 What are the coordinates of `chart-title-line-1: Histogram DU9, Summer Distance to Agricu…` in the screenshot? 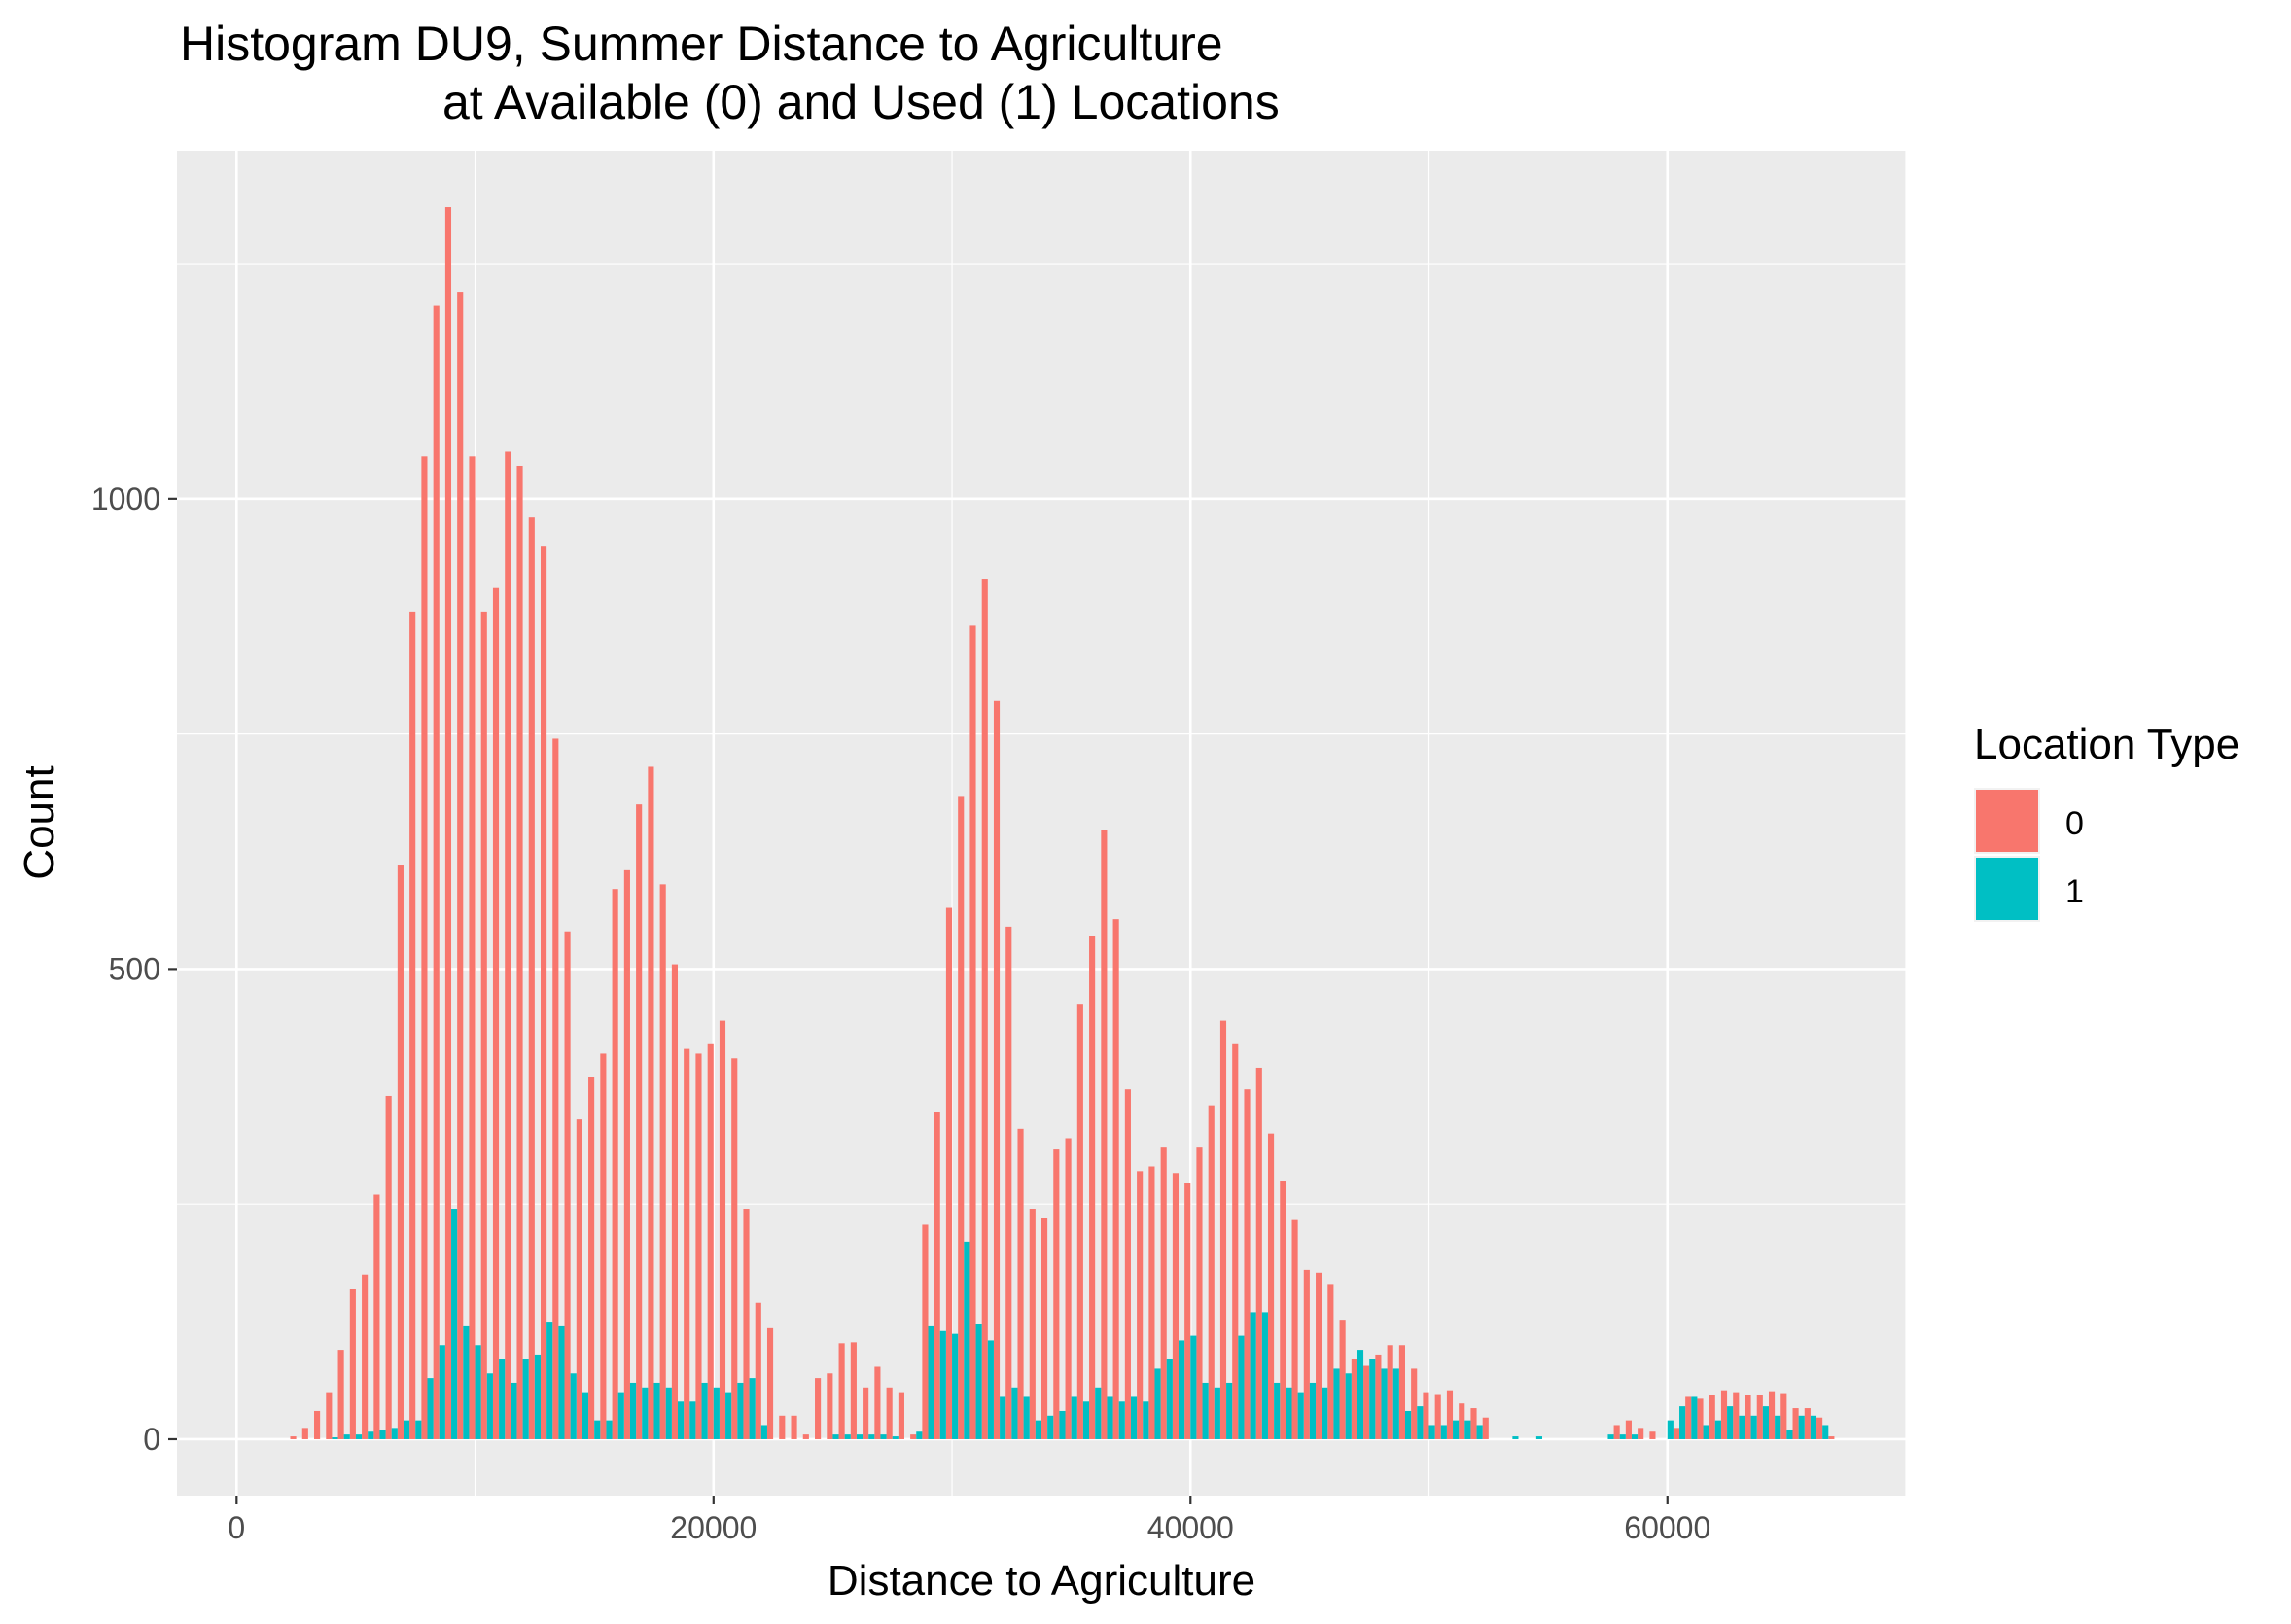 It's located at (701, 44).